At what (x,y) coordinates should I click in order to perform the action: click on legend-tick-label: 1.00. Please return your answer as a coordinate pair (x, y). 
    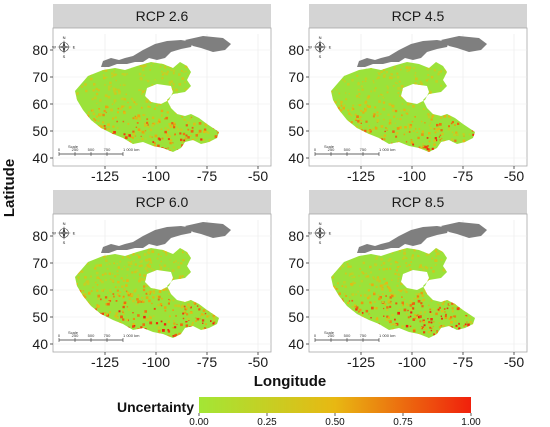
    Looking at the image, I should click on (471, 422).